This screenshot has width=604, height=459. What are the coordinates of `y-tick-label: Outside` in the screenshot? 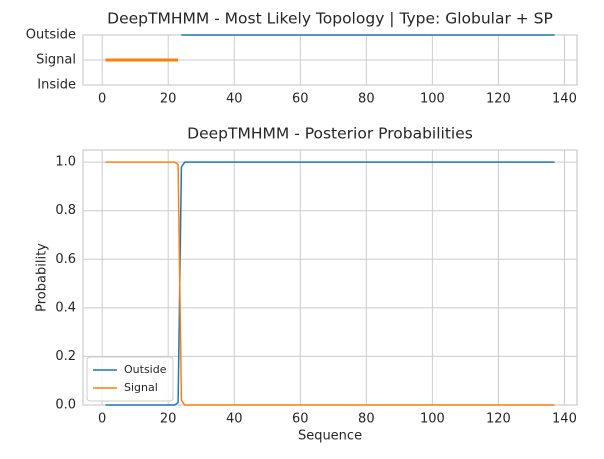 It's located at (51, 35).